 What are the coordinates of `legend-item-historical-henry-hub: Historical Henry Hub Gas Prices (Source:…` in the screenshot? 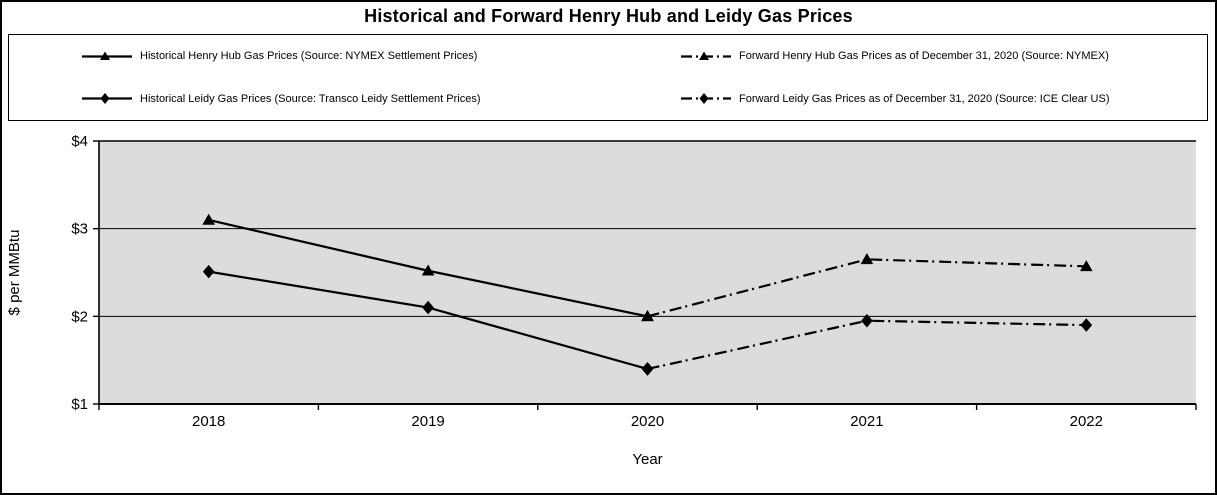 It's located at (308, 56).